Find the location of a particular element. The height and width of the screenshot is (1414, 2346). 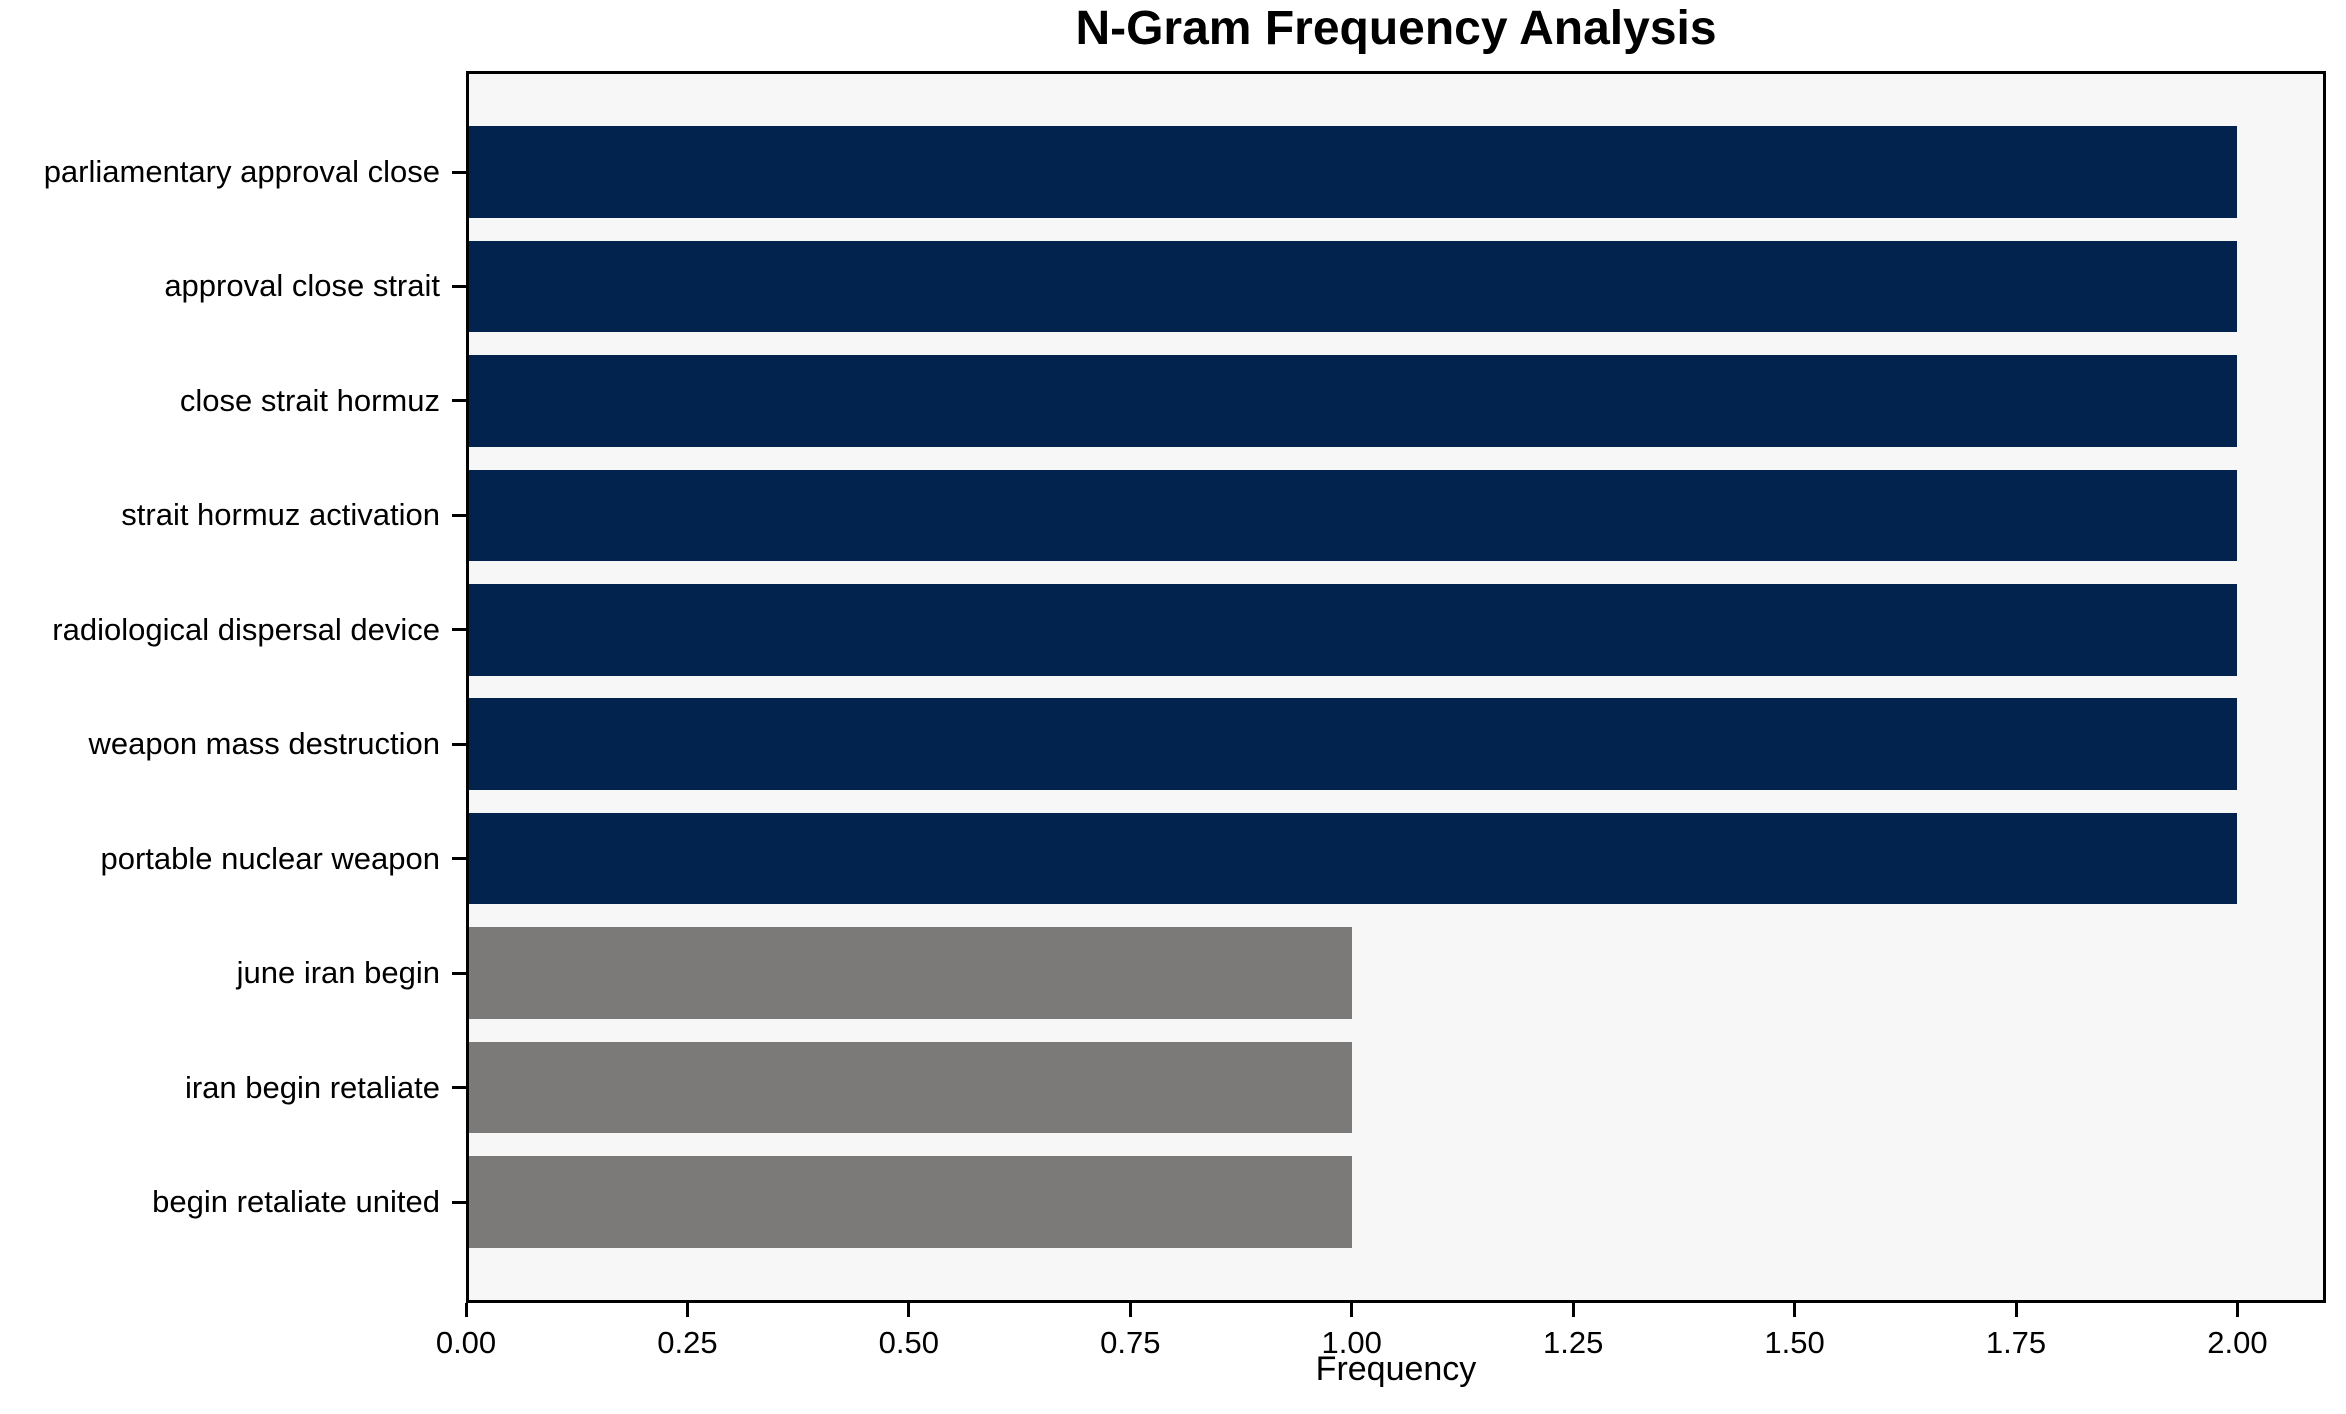

x-tick-label: 1.75 is located at coordinates (2016, 1342).